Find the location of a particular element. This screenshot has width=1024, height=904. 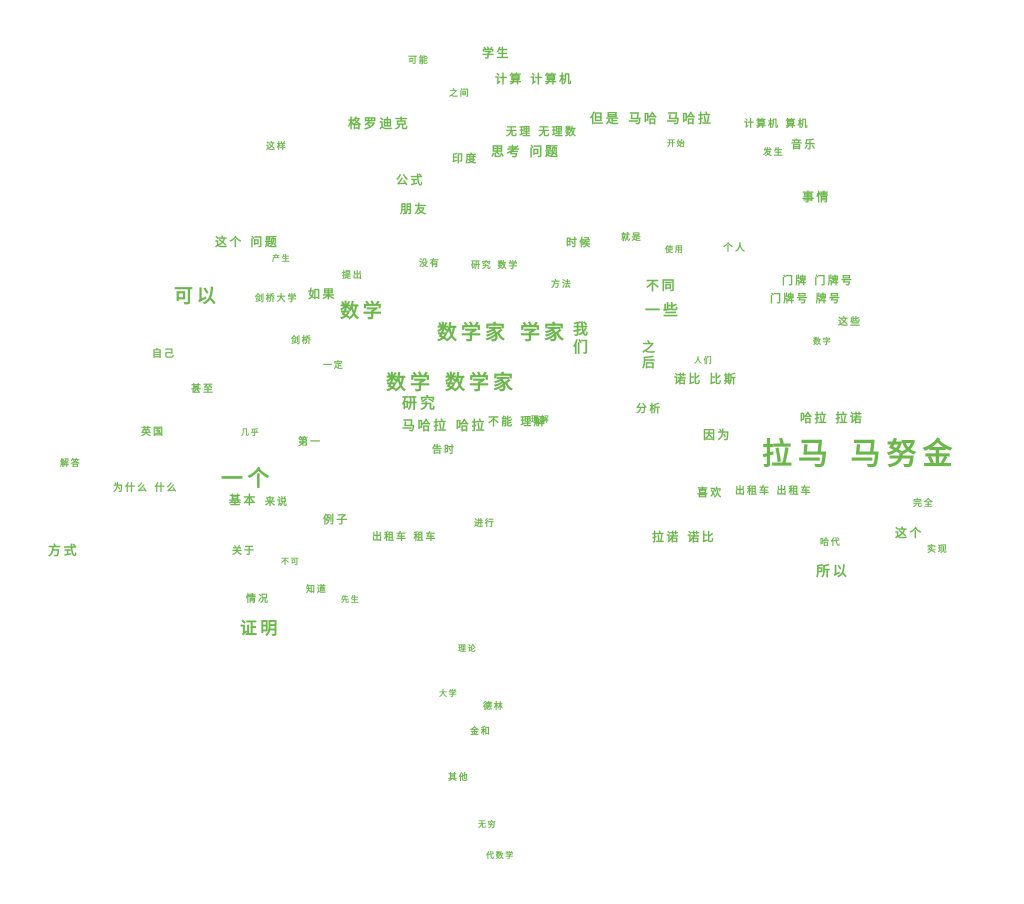

word-cloud-word: 先生 is located at coordinates (351, 599).